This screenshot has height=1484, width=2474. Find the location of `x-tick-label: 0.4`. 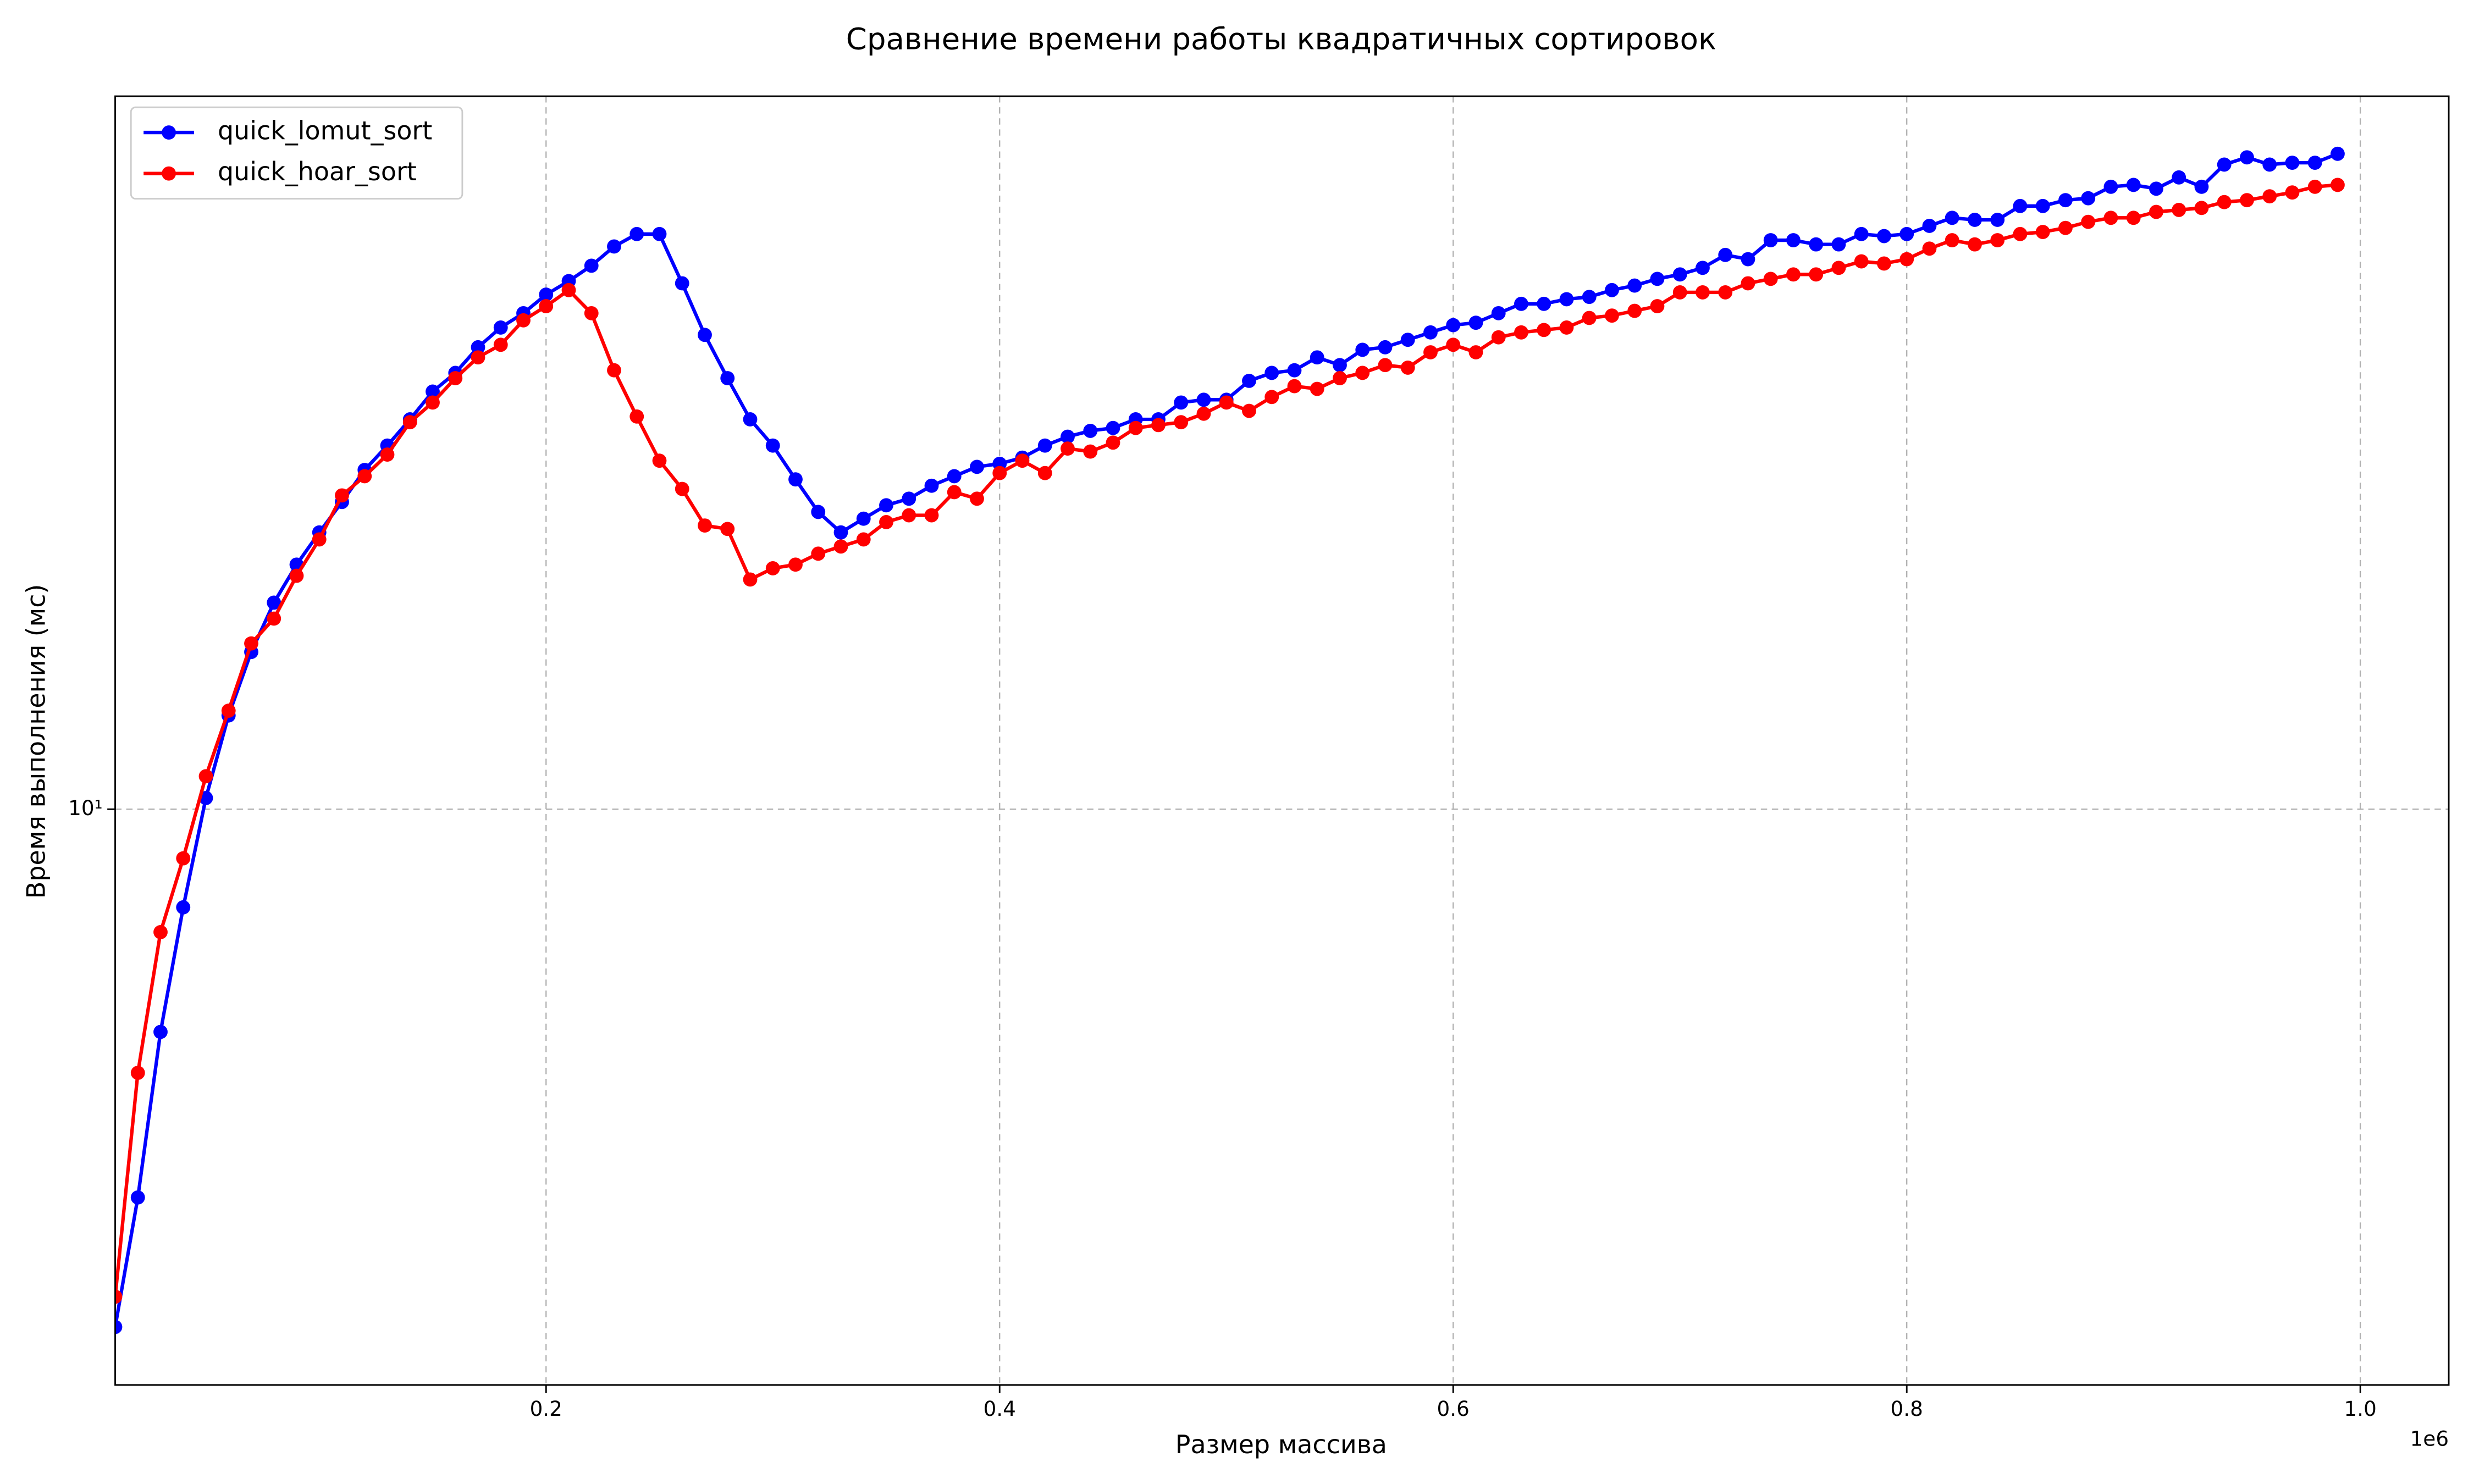

x-tick-label: 0.4 is located at coordinates (1000, 1409).